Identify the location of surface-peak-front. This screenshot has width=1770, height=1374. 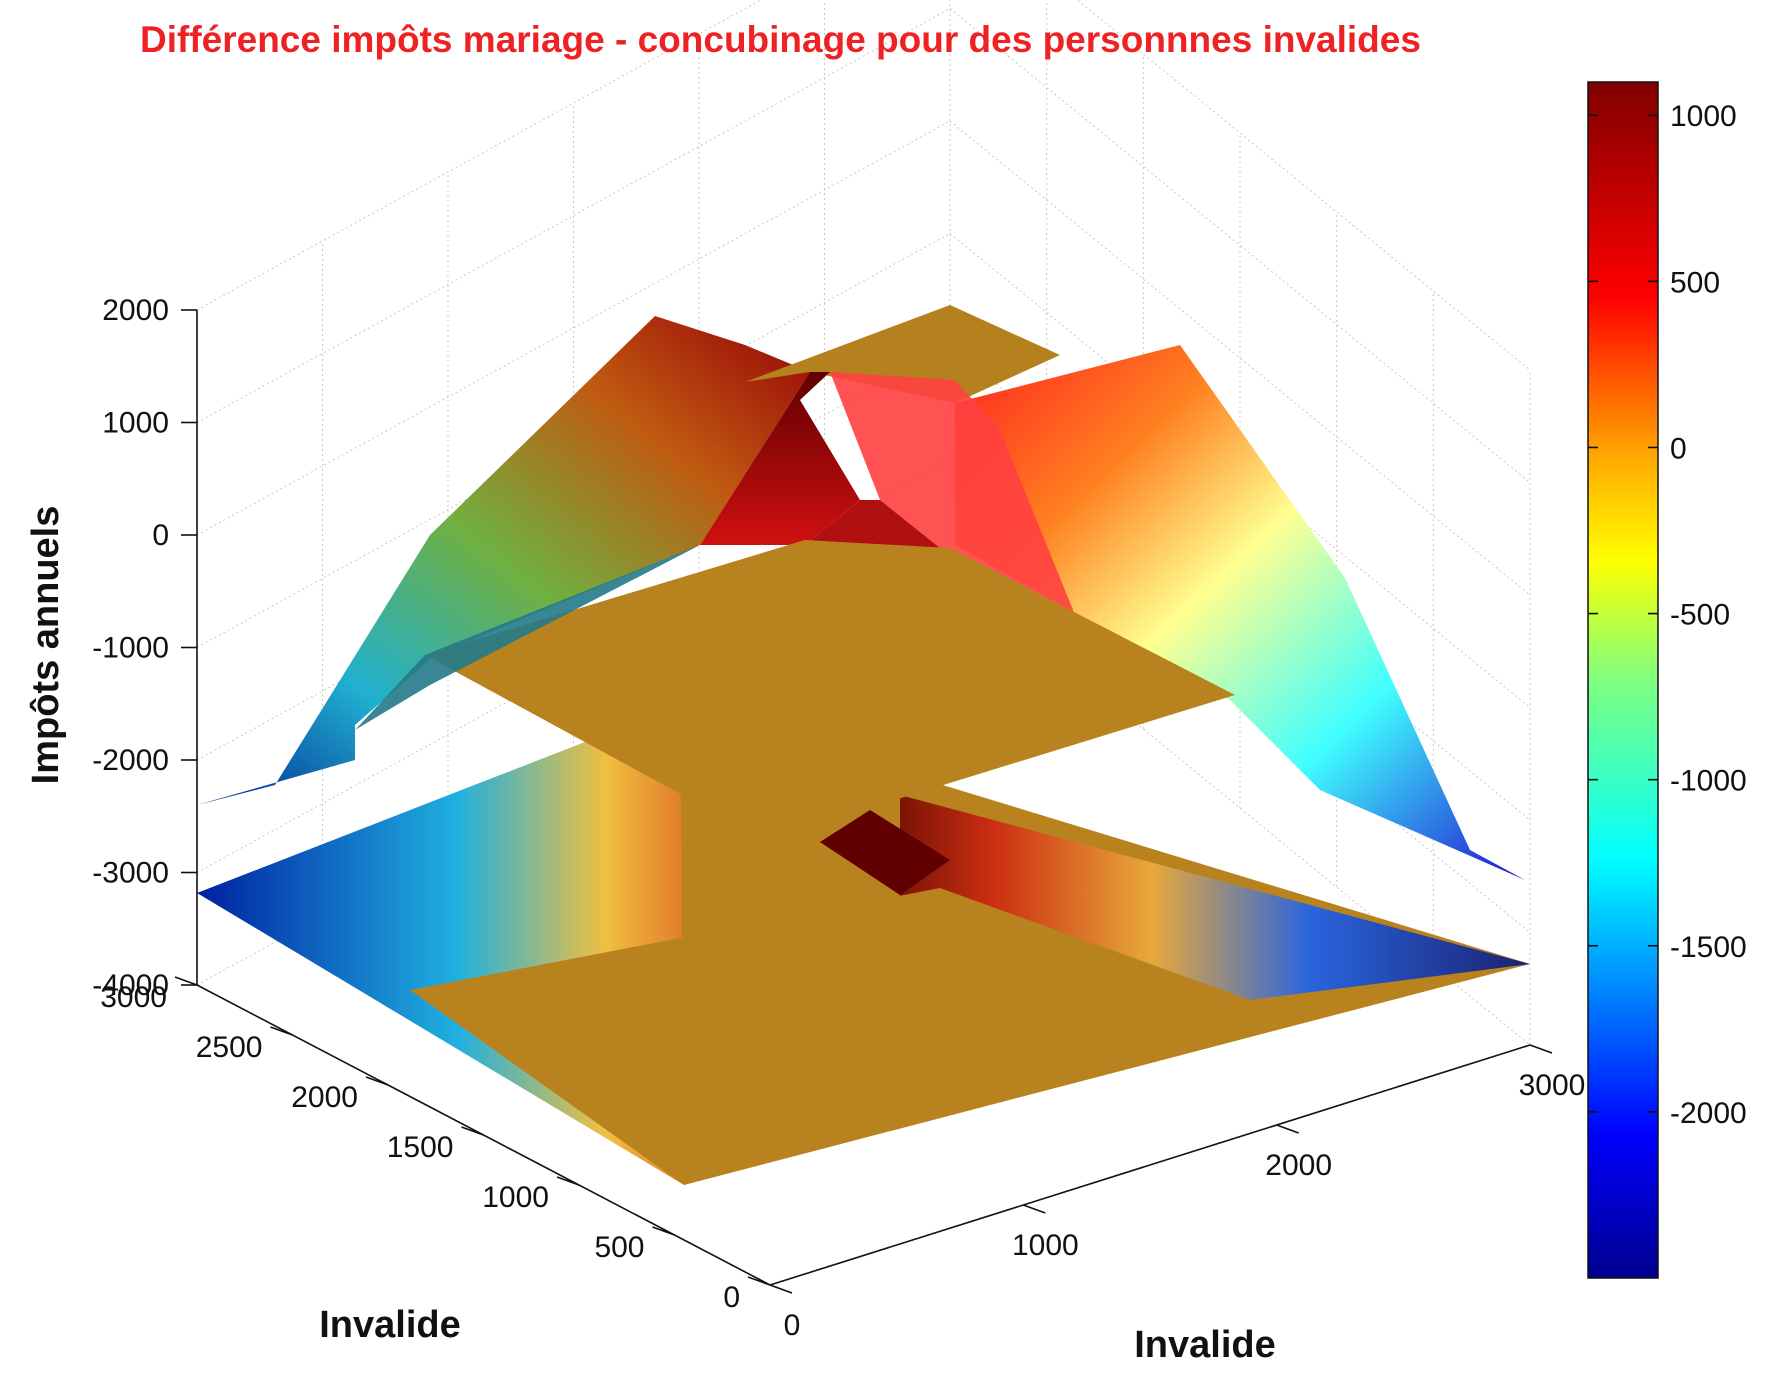
(872, 524).